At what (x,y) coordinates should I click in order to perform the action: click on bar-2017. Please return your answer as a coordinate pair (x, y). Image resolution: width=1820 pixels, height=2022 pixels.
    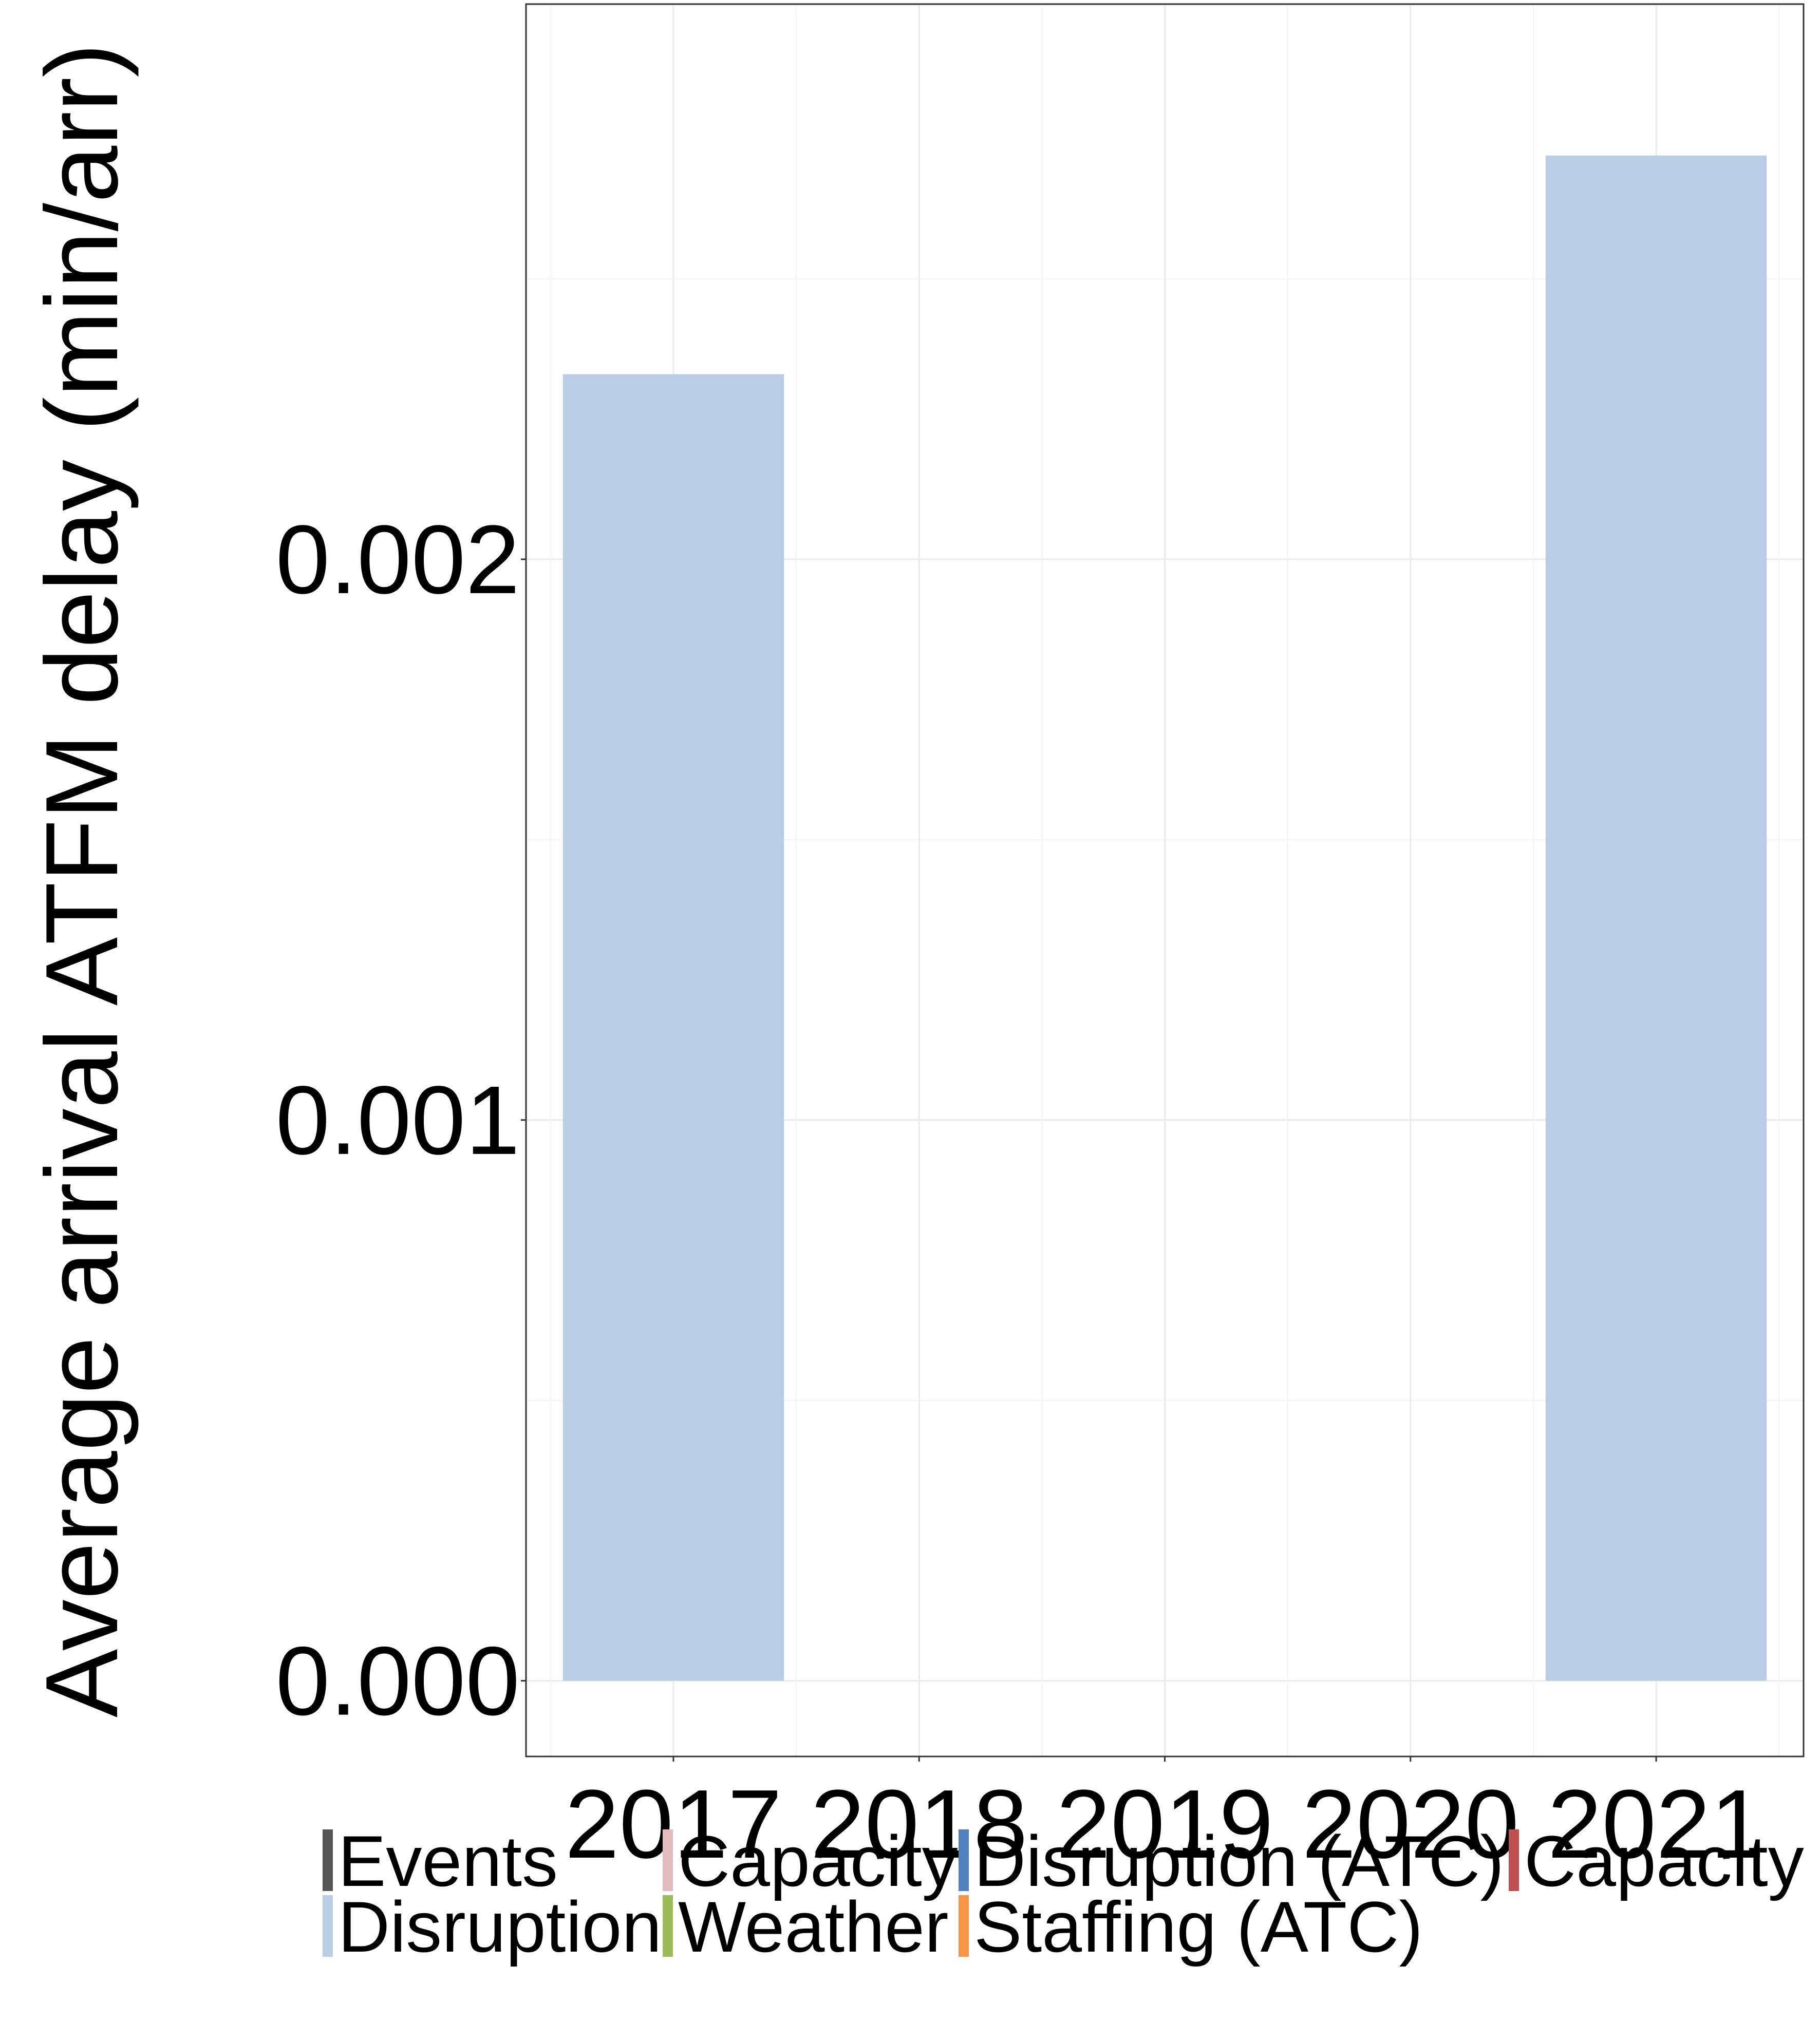
    Looking at the image, I should click on (673, 1027).